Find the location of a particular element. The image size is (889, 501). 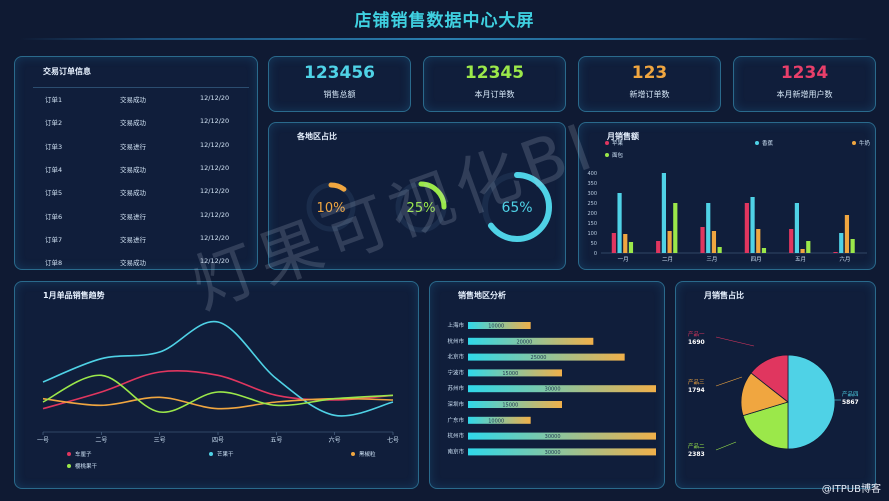

order-row: 订单1 交易成功 12/12/20 is located at coordinates (150, 105).